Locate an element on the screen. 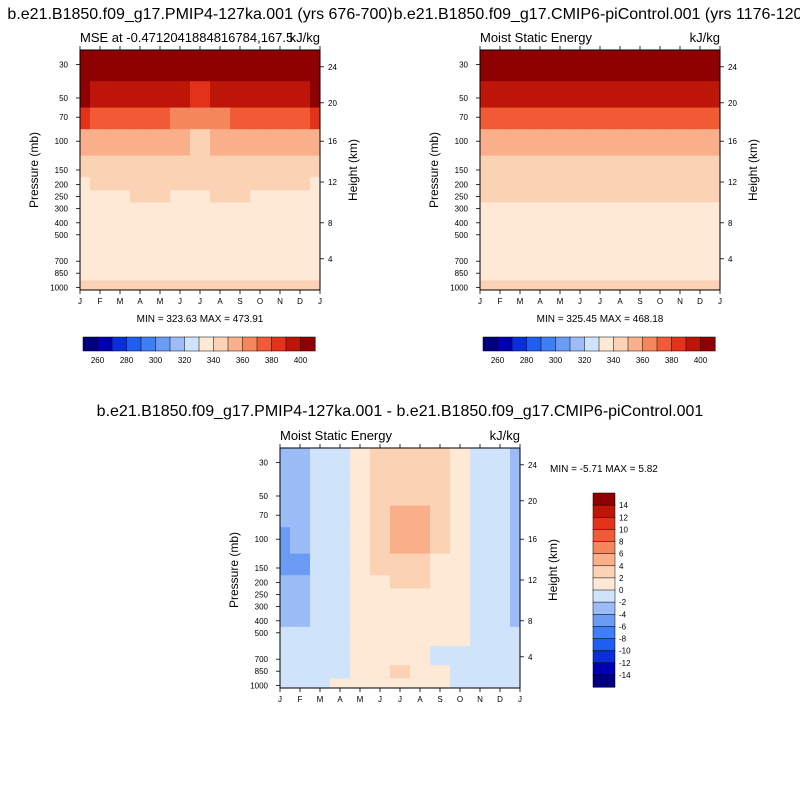 The image size is (800, 800). y-axis-right-label: Height (km) is located at coordinates (353, 170).